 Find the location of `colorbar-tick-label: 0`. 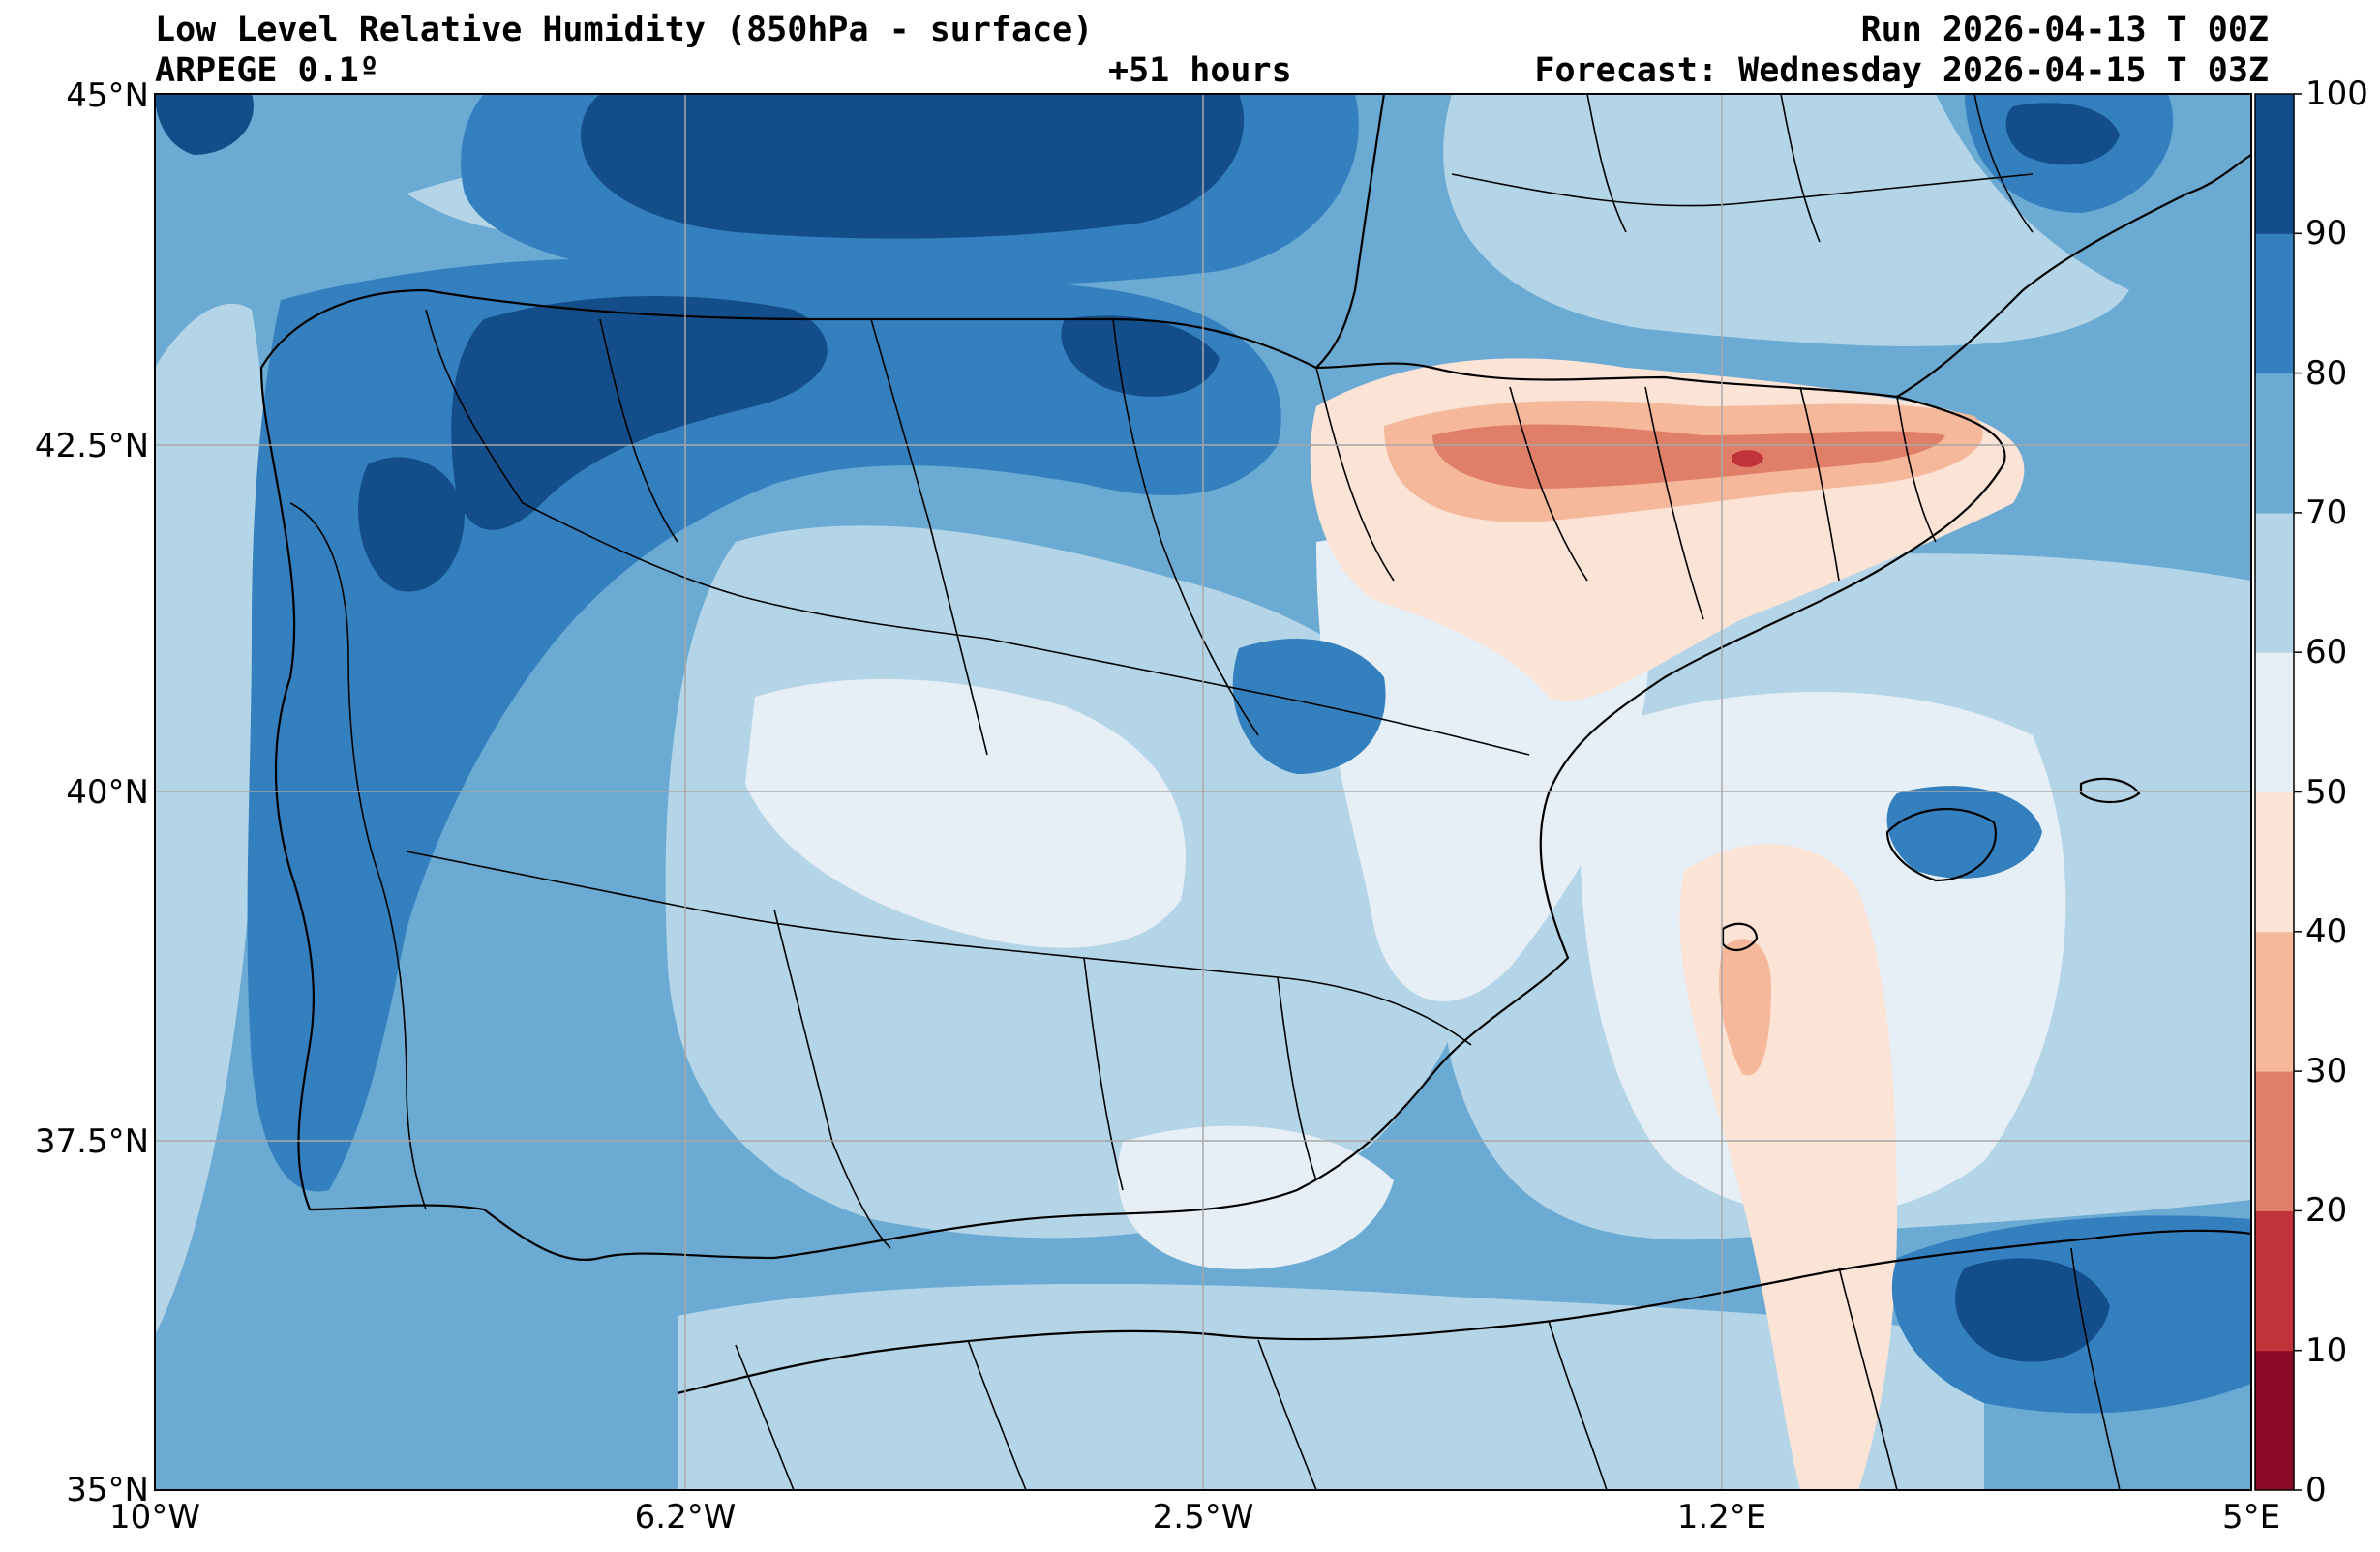

colorbar-tick-label: 0 is located at coordinates (2316, 1490).